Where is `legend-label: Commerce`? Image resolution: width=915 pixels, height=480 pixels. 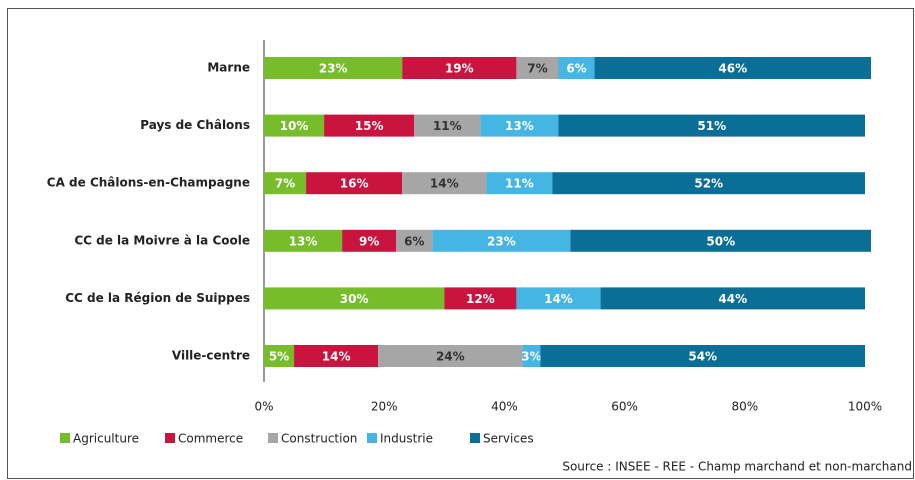 legend-label: Commerce is located at coordinates (210, 439).